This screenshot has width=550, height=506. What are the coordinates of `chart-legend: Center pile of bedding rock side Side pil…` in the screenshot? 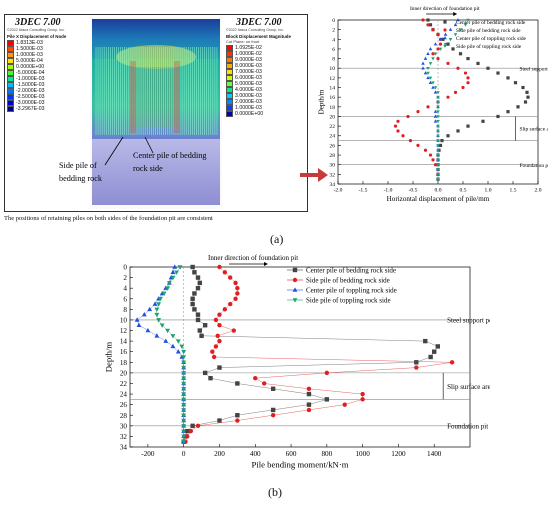 It's located at (342, 285).